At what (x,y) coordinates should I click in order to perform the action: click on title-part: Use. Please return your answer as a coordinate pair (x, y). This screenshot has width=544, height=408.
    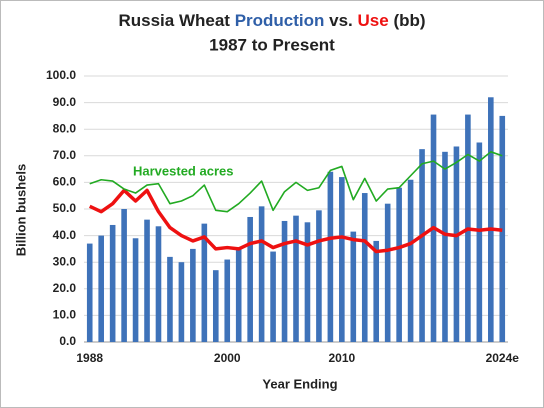
    Looking at the image, I should click on (373, 20).